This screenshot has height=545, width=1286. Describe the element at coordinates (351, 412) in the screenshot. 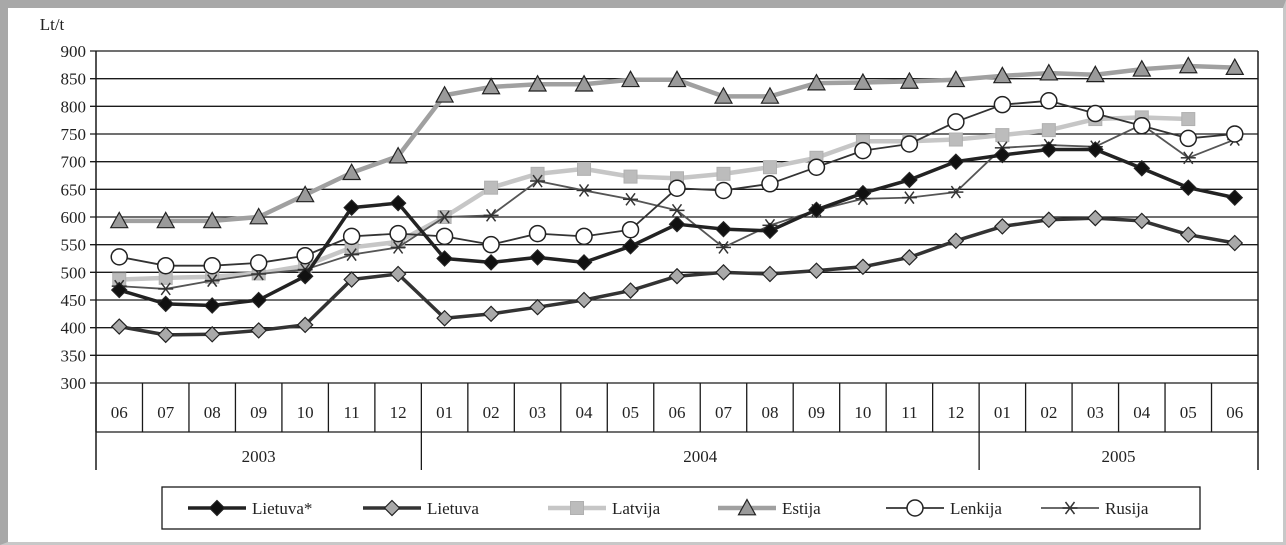

I see `x-tick-label: 11` at that location.